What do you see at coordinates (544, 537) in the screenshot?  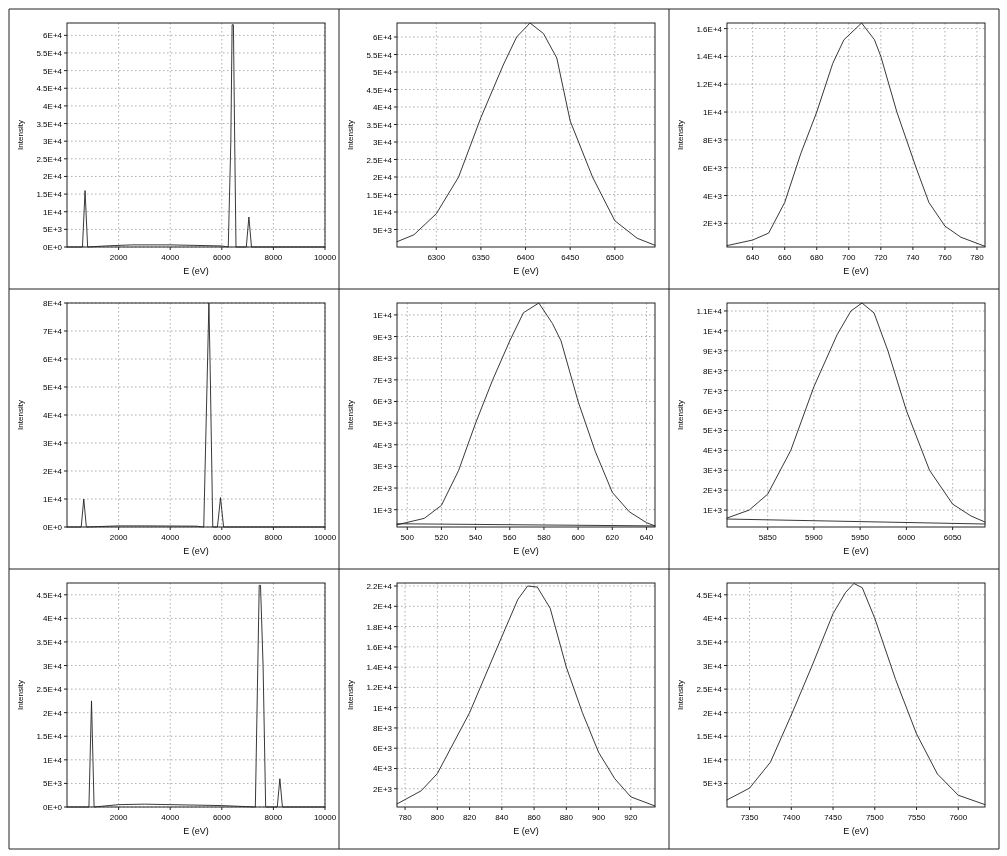 I see `x-tick-label: 580` at bounding box center [544, 537].